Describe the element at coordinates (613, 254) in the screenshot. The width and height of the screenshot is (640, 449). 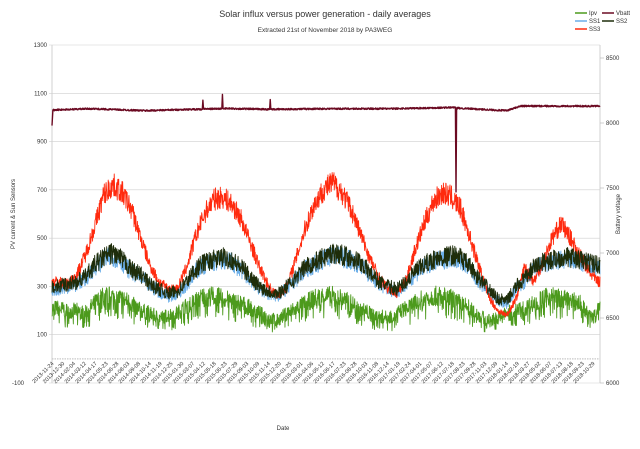
I see `y2-tick-label: 7000` at that location.